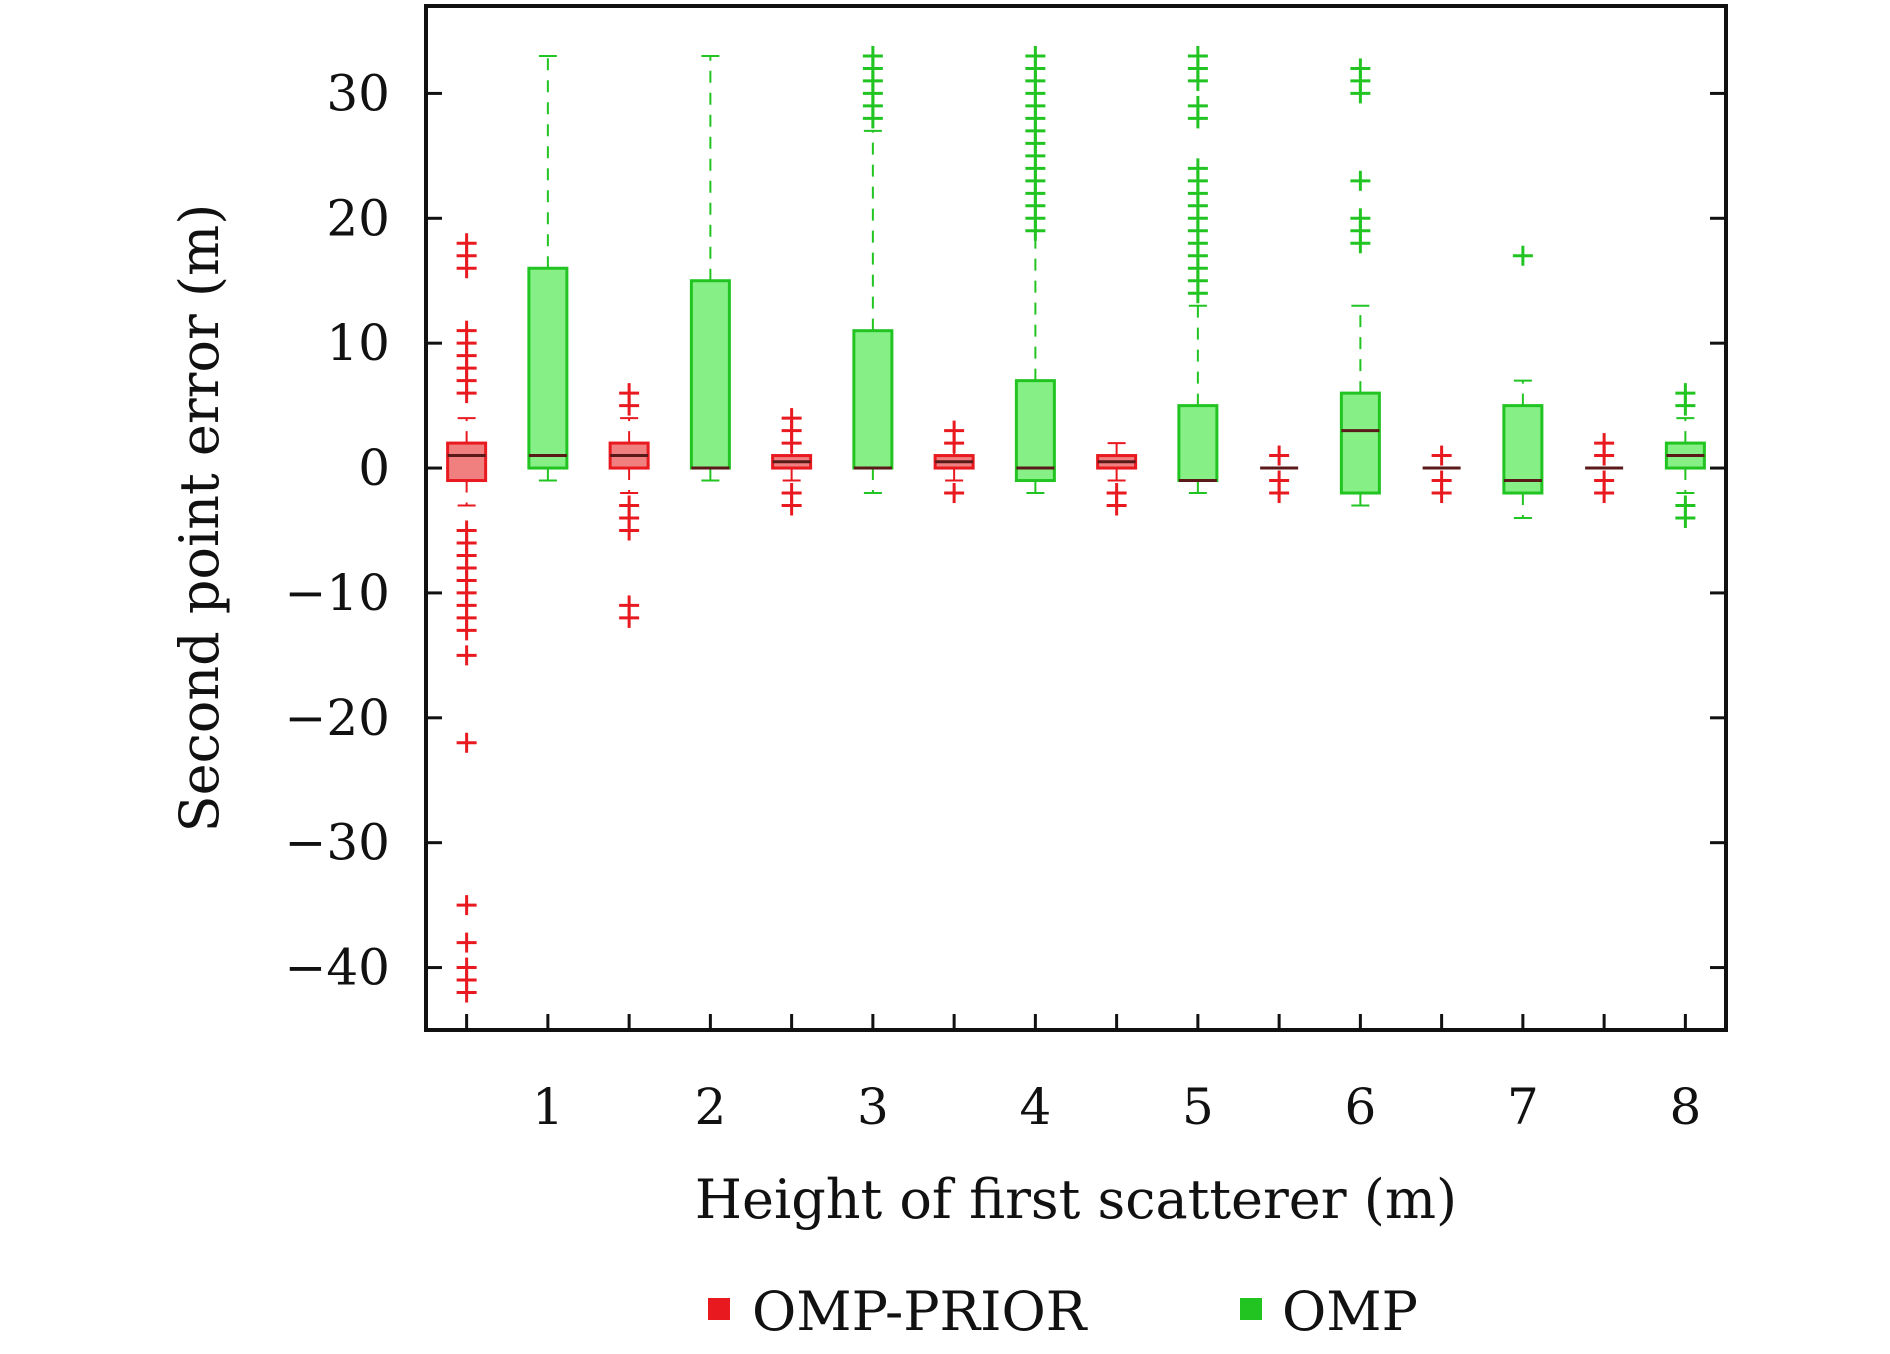 This screenshot has width=1890, height=1354. What do you see at coordinates (337, 593) in the screenshot?
I see `y-tick-label: −10` at bounding box center [337, 593].